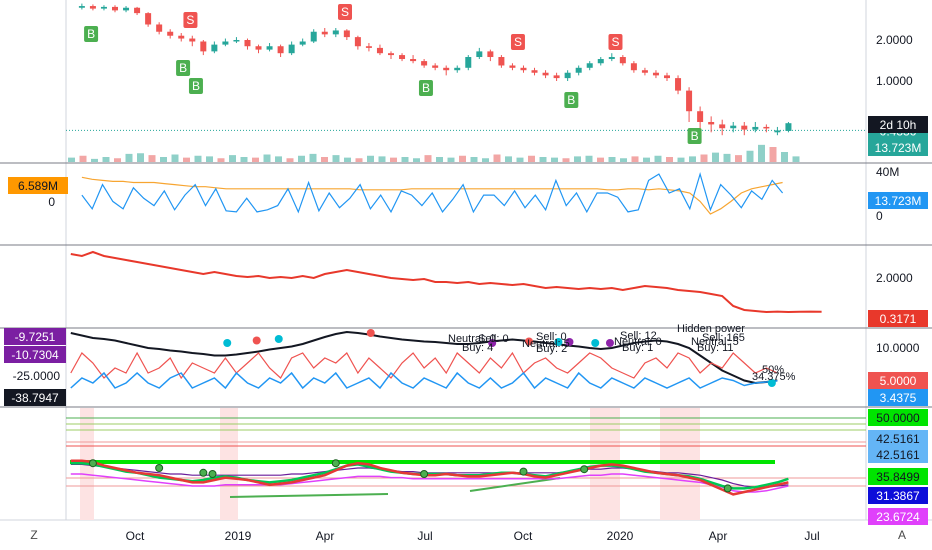  I want to click on bar-countdown-tag-bg, so click(898, 124).